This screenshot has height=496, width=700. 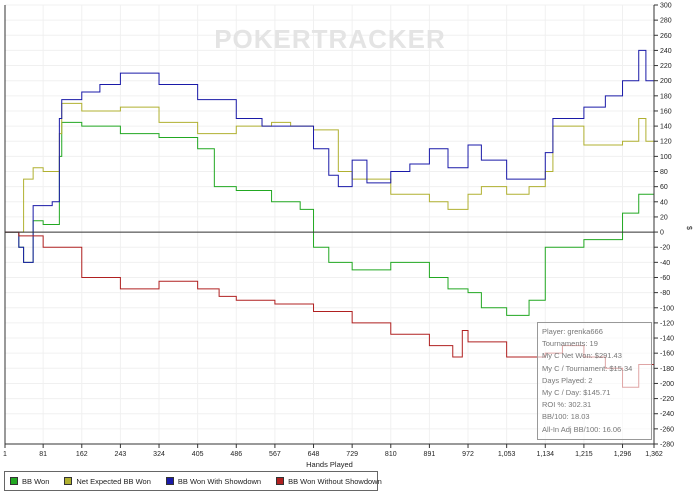 What do you see at coordinates (654, 454) in the screenshot?
I see `x-tick-label: 1,362` at bounding box center [654, 454].